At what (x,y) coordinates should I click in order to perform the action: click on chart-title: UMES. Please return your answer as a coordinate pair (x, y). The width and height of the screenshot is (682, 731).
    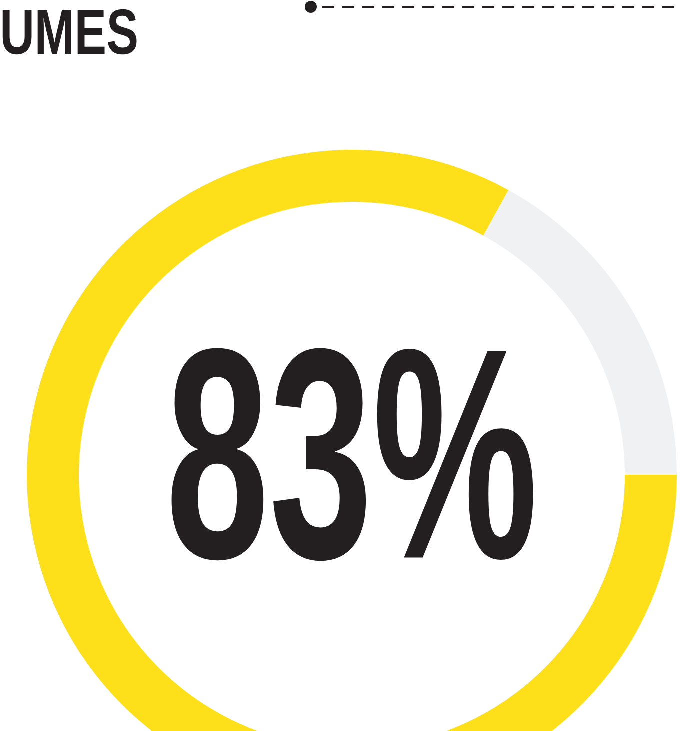
    Looking at the image, I should click on (69, 34).